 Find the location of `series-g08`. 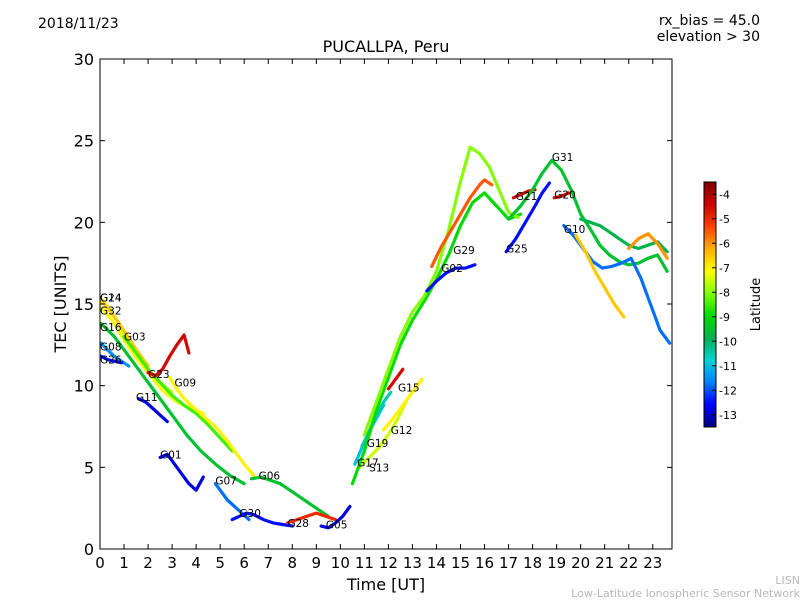

series-g08 is located at coordinates (115, 354).